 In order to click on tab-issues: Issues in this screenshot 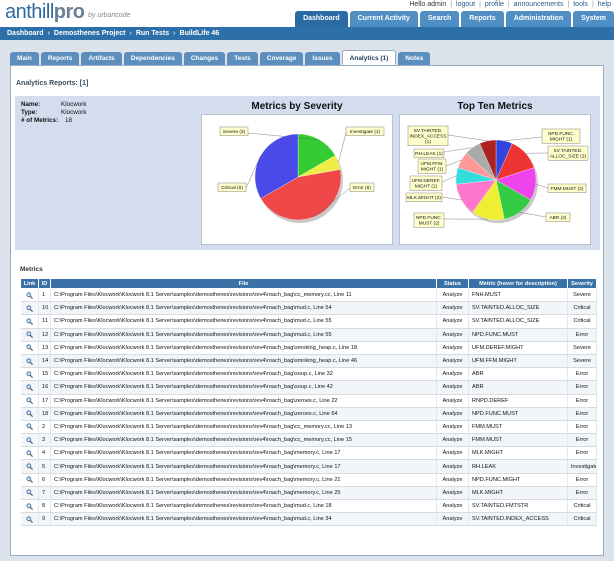, I will do `click(322, 58)`.